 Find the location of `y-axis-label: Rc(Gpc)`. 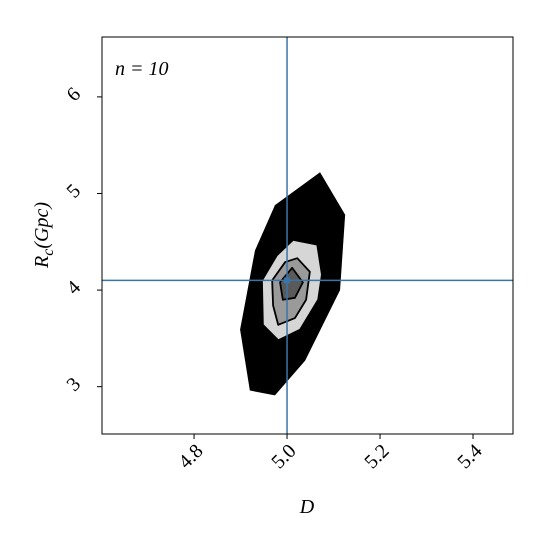

y-axis-label: Rc(Gpc) is located at coordinates (44, 235).